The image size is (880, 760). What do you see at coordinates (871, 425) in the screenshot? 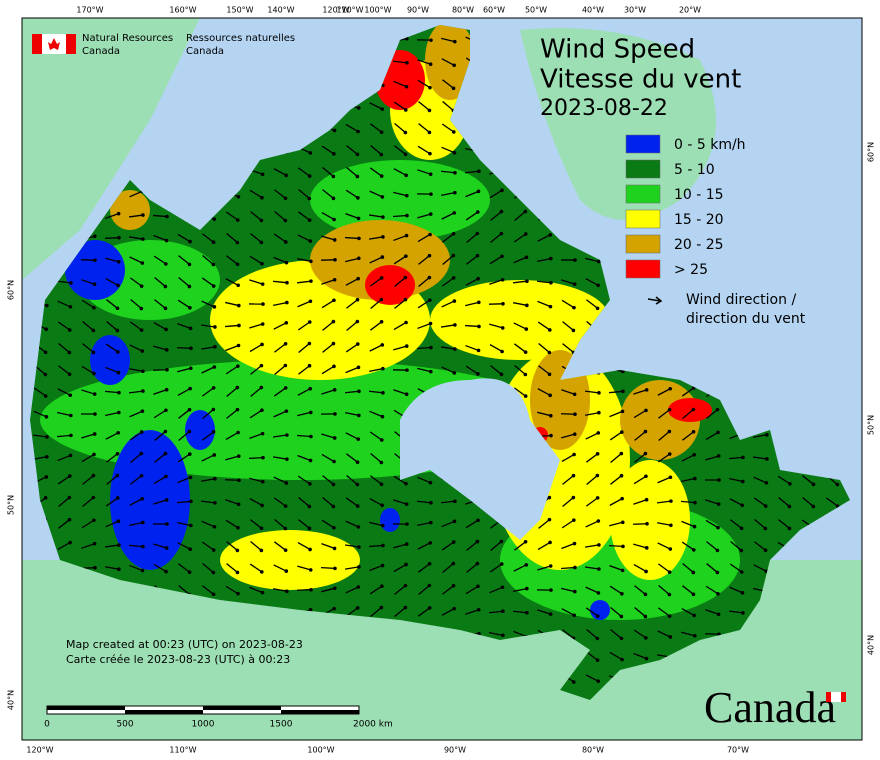
I see `graticule-label: 50°N` at bounding box center [871, 425].